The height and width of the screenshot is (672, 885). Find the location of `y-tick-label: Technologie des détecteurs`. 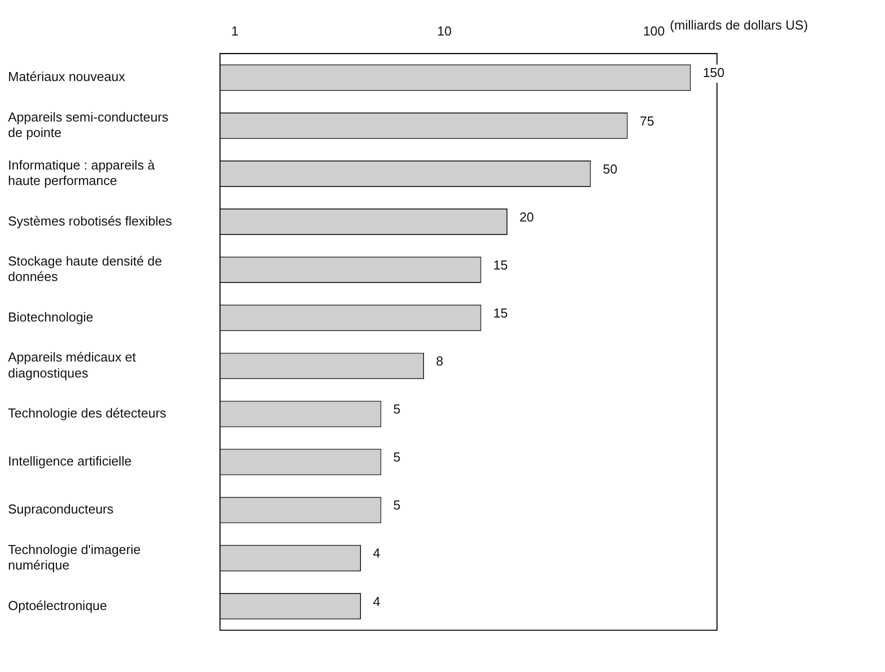

y-tick-label: Technologie des détecteurs is located at coordinates (87, 413).